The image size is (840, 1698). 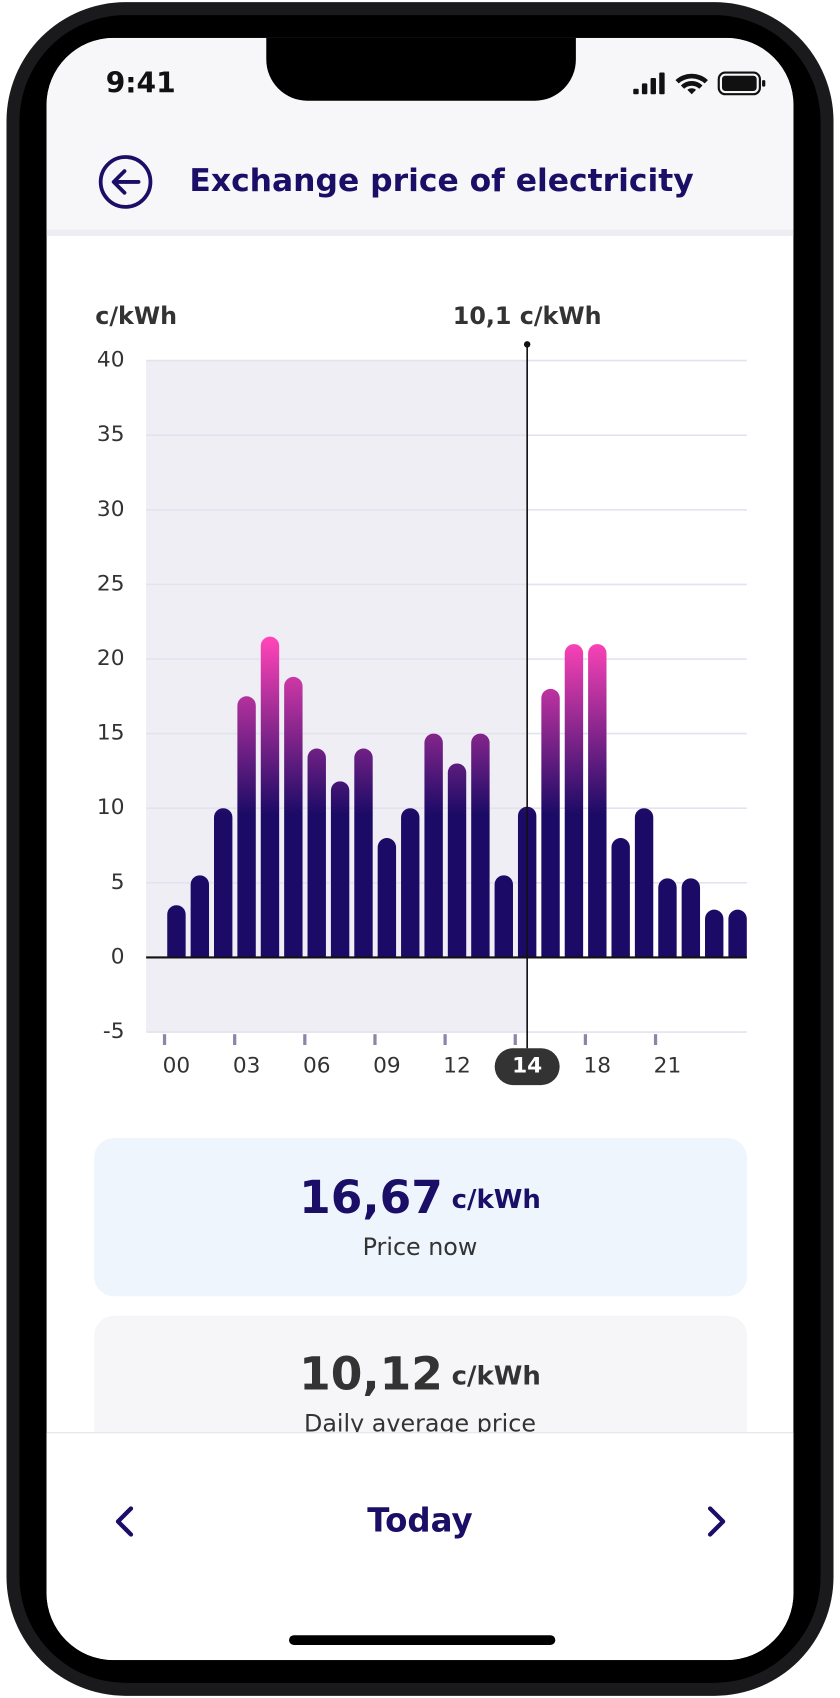 What do you see at coordinates (118, 956) in the screenshot?
I see `y-tick-label: 0` at bounding box center [118, 956].